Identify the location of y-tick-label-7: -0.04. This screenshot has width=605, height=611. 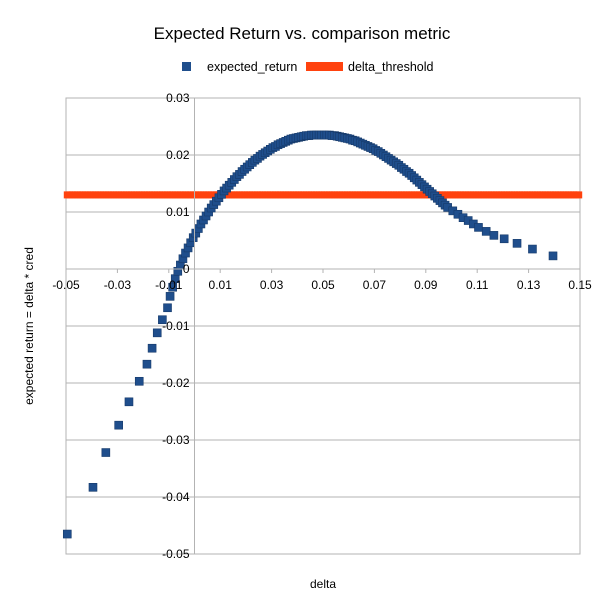
(176, 497).